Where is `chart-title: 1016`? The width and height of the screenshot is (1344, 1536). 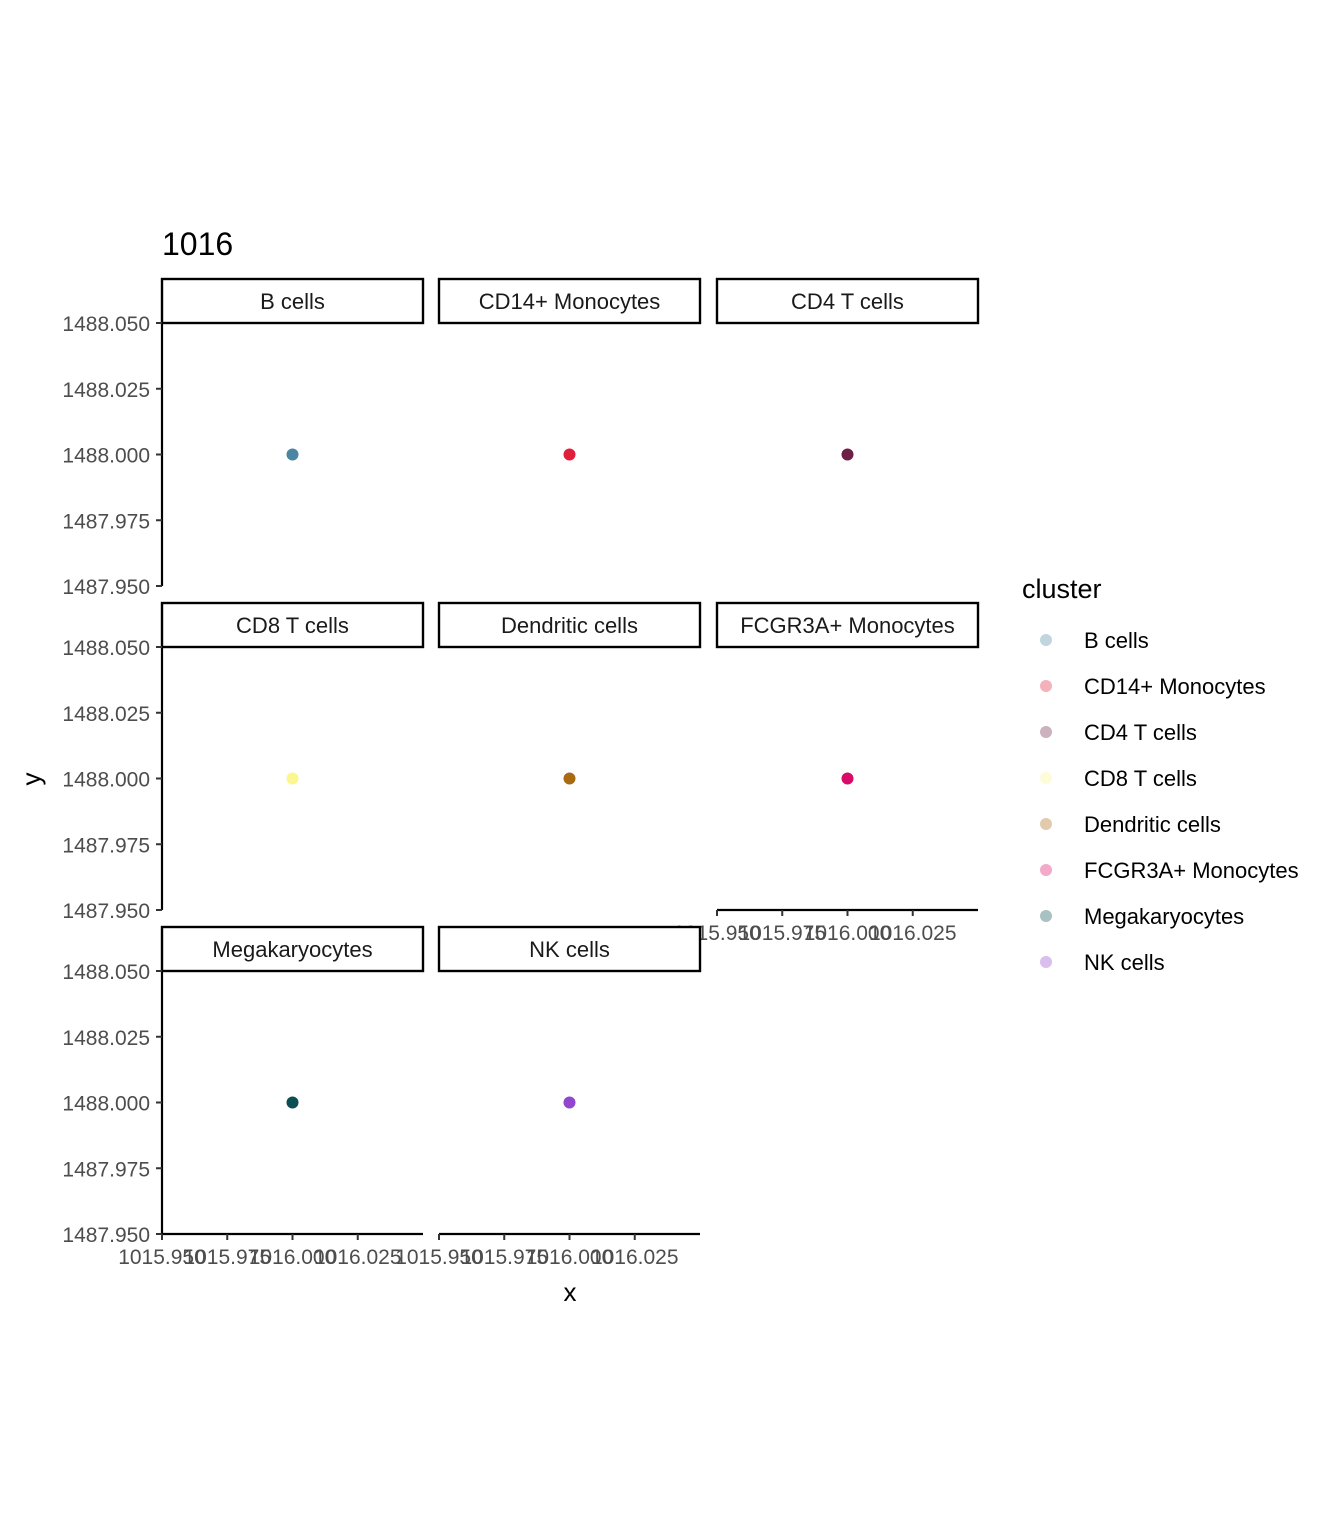 chart-title: 1016 is located at coordinates (197, 244).